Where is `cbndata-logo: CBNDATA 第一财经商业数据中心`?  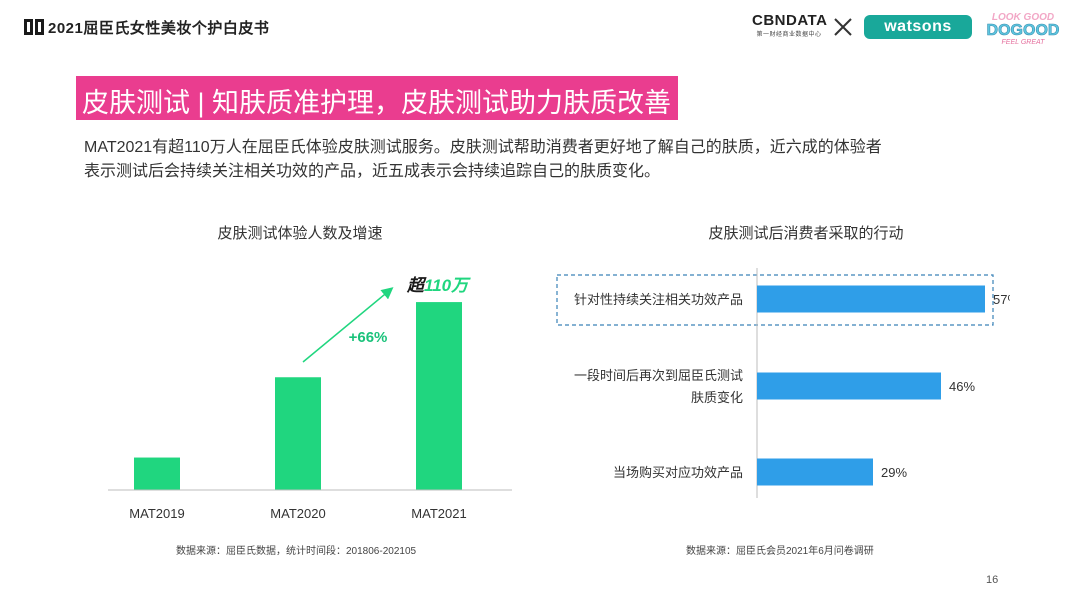 cbndata-logo: CBNDATA 第一财经商业数据中心 is located at coordinates (790, 25).